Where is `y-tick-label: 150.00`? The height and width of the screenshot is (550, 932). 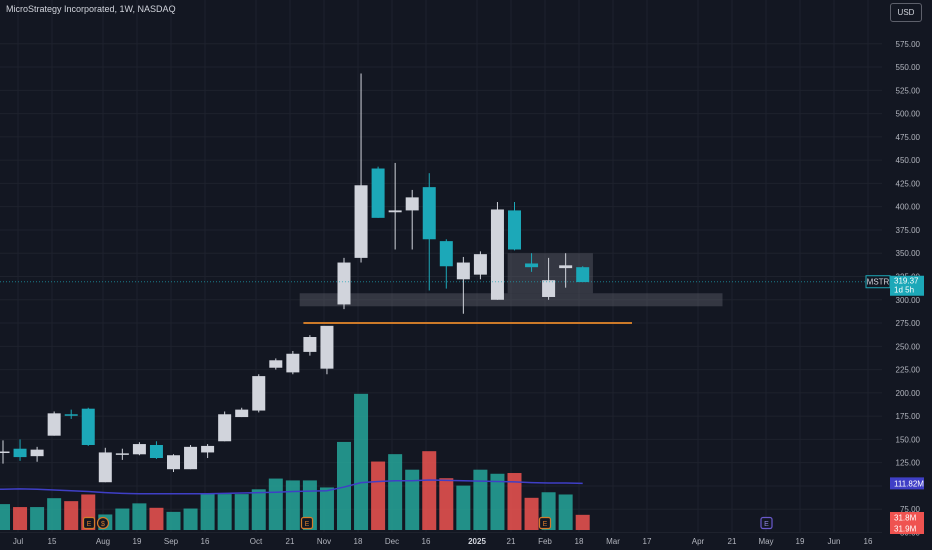 y-tick-label: 150.00 is located at coordinates (908, 439).